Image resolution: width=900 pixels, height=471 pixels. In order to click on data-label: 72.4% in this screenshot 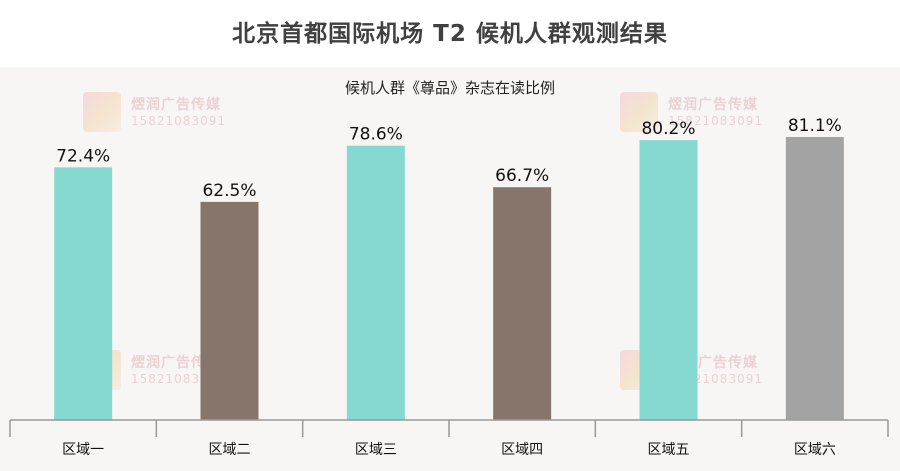, I will do `click(83, 156)`.